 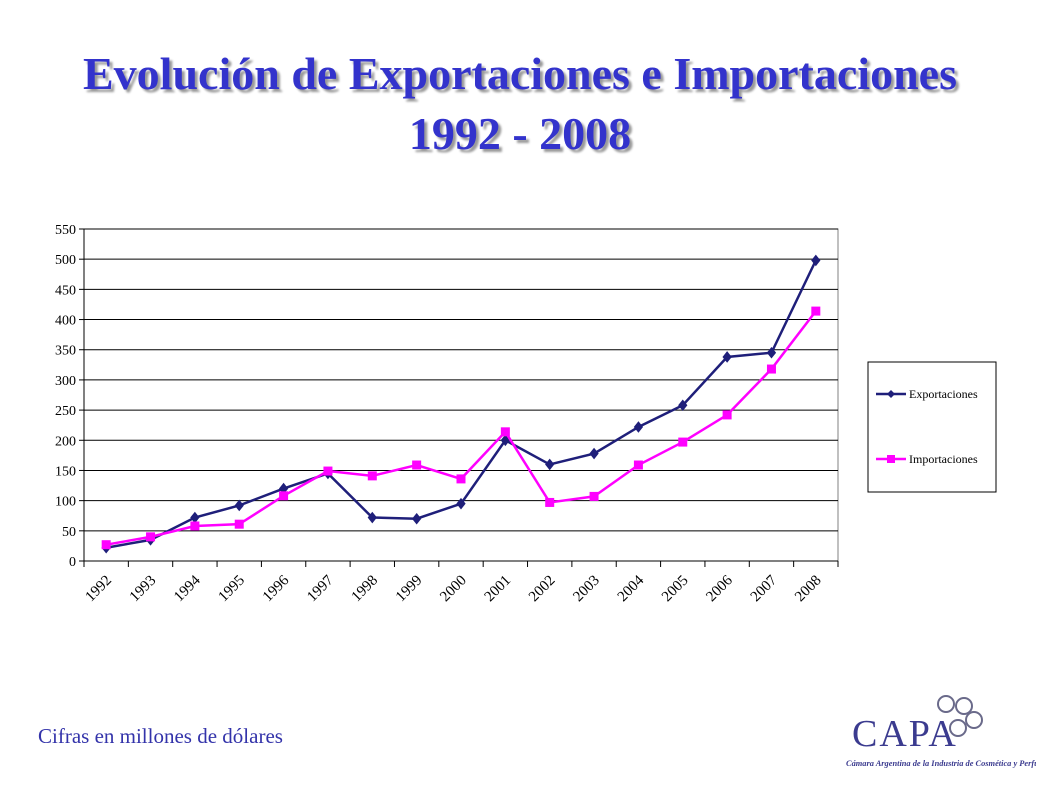 I want to click on legend: Exportaciones Importaciones, so click(x=932, y=427).